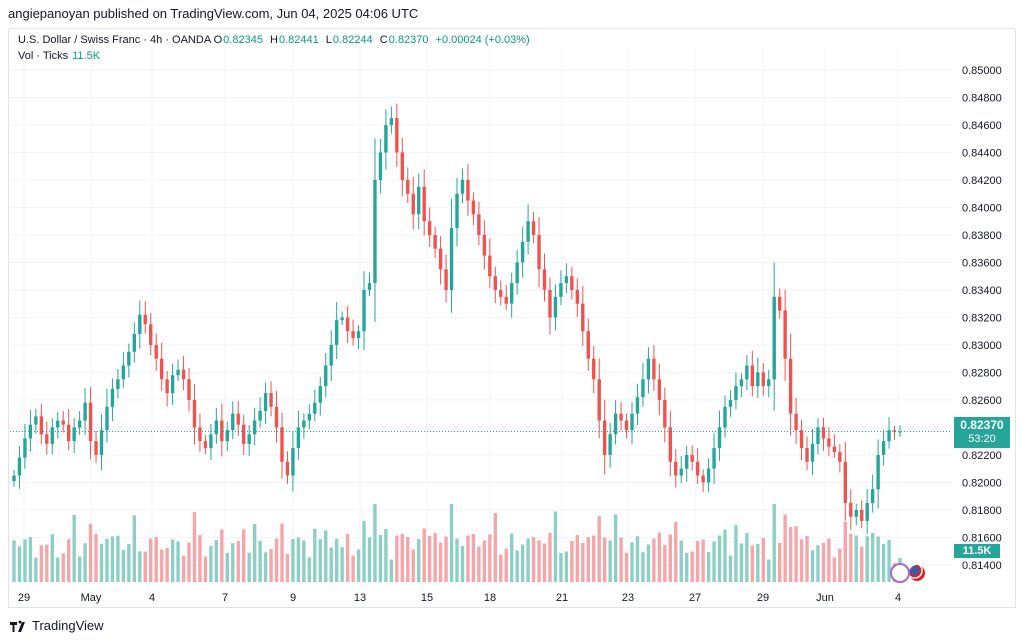 This screenshot has width=1024, height=642. Describe the element at coordinates (982, 71) in the screenshot. I see `y-tick-label: 0.85000` at that location.